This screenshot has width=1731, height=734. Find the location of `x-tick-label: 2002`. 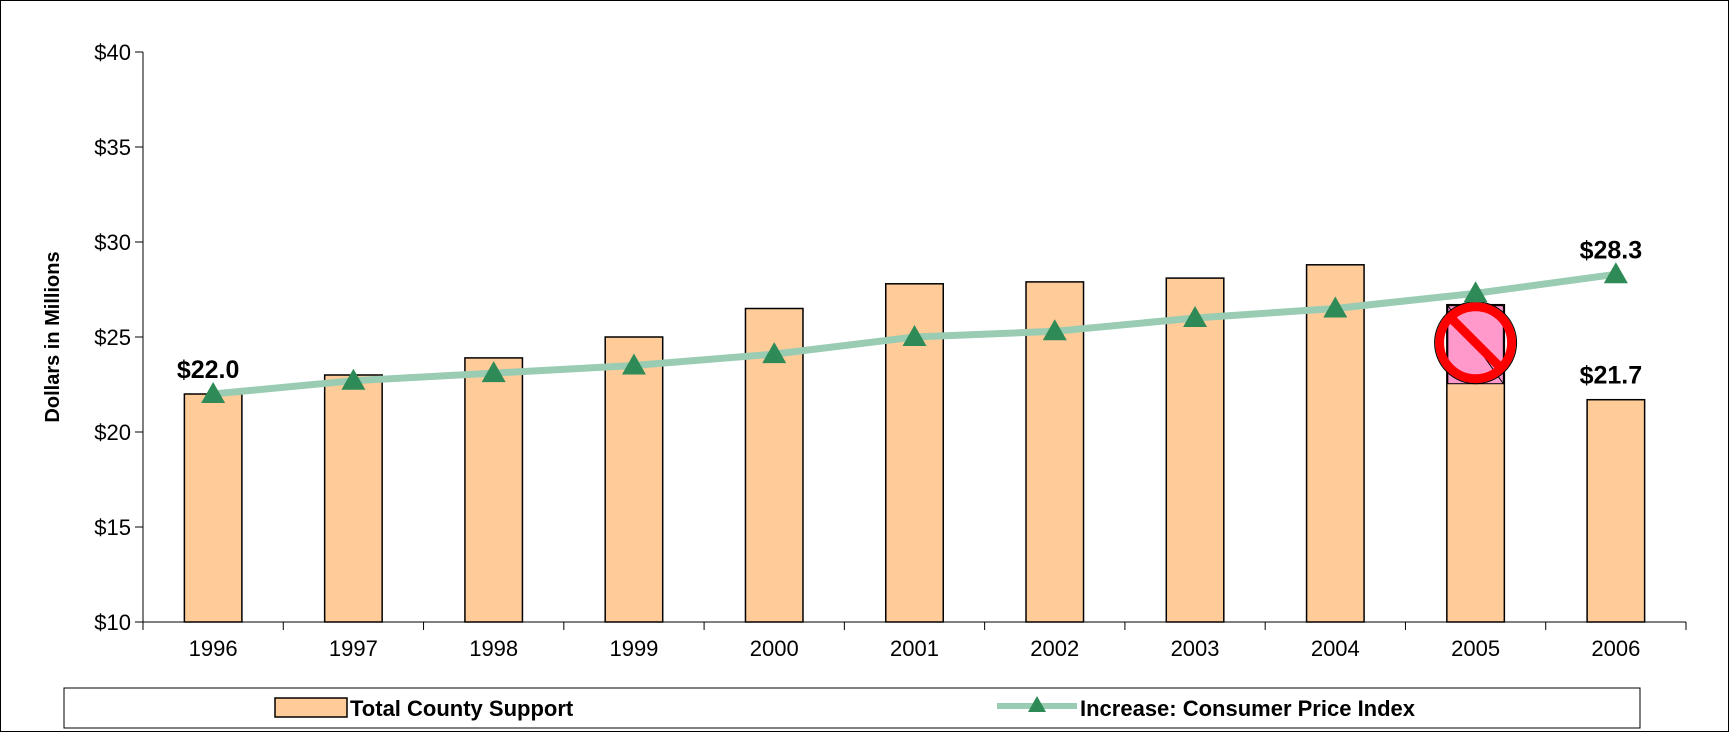

x-tick-label: 2002 is located at coordinates (1054, 648).